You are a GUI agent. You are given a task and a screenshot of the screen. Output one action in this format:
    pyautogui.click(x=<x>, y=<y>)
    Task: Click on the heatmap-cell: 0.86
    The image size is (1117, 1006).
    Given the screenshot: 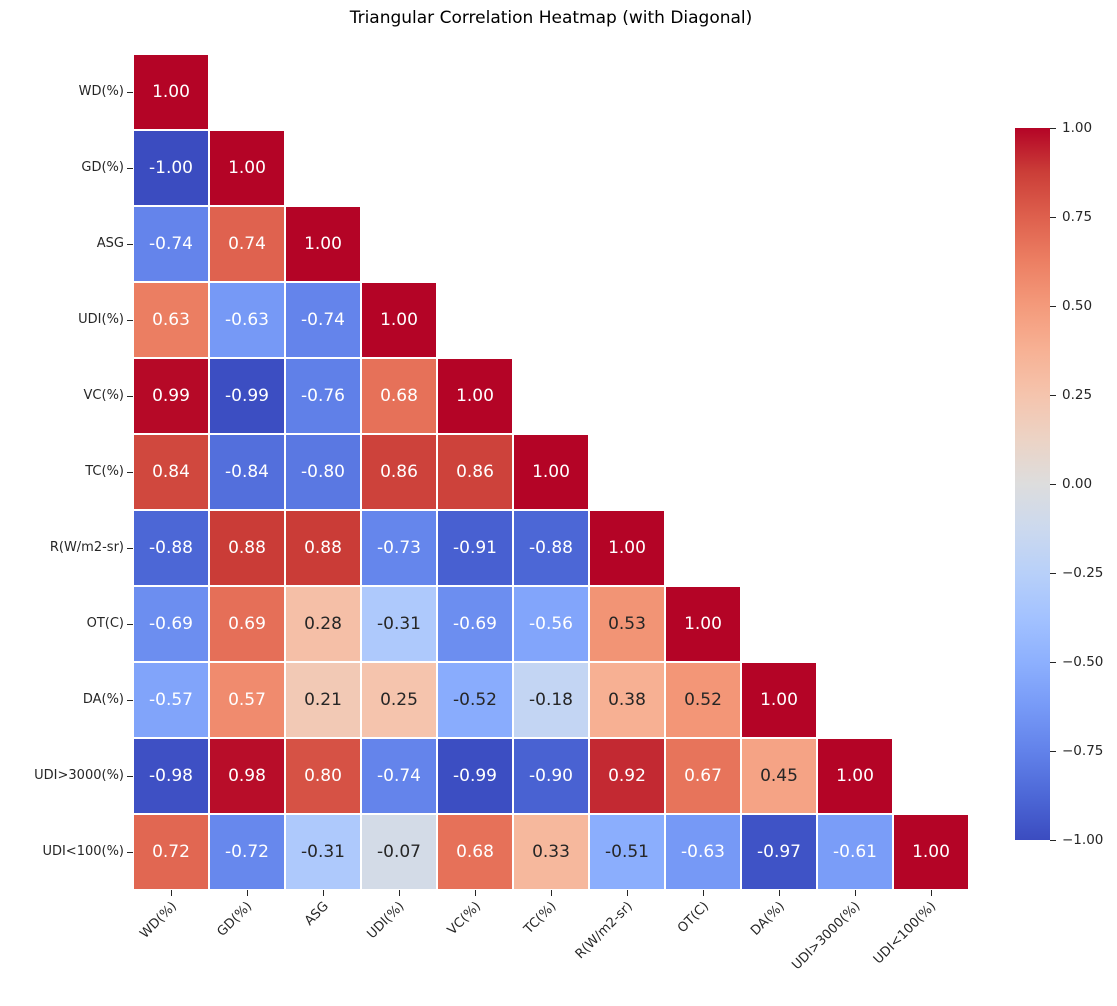 What is the action you would take?
    pyautogui.click(x=399, y=472)
    